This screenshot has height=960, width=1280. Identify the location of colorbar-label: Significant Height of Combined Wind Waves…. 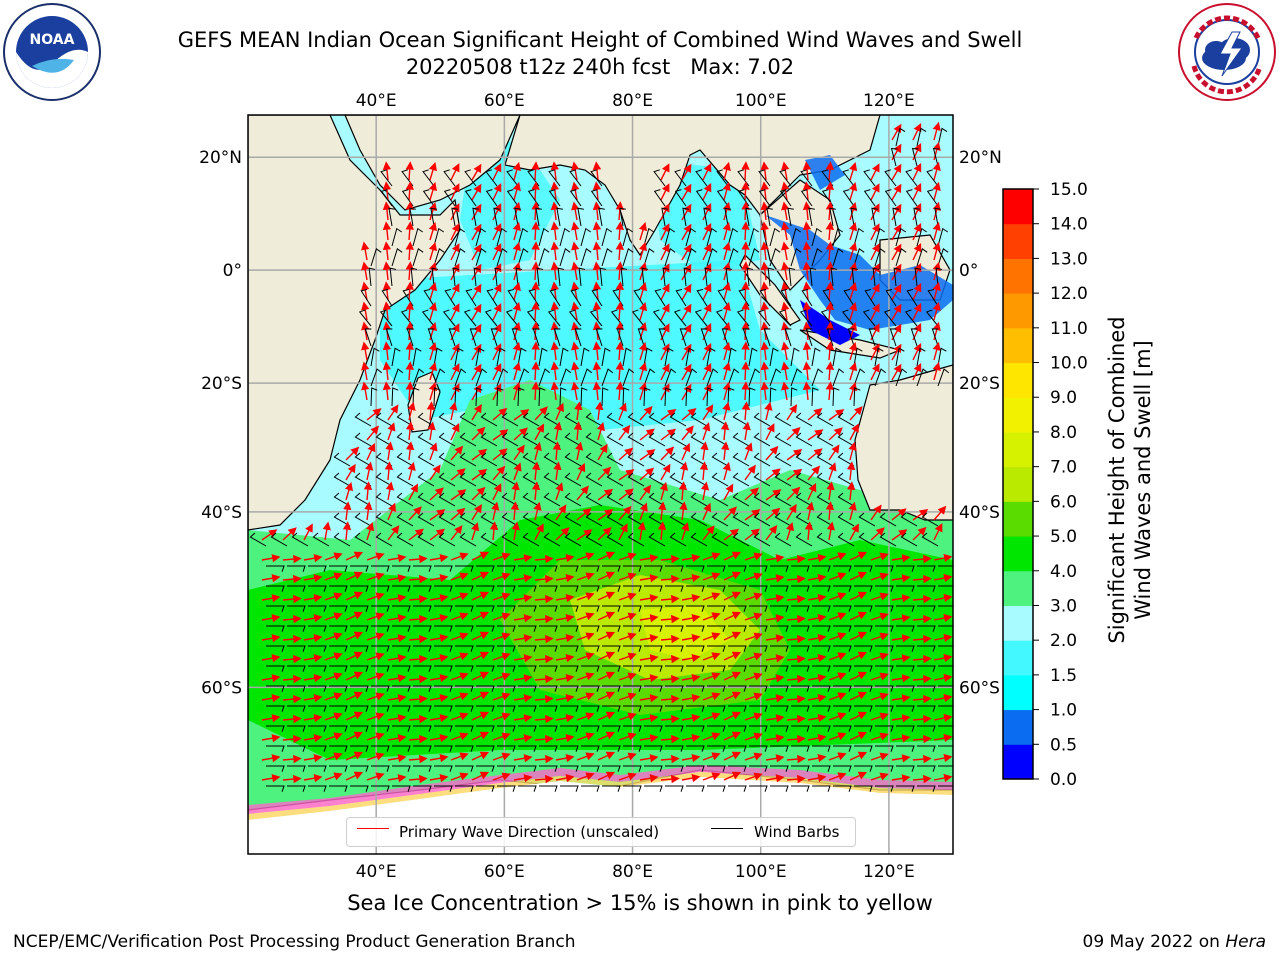
(1130, 480).